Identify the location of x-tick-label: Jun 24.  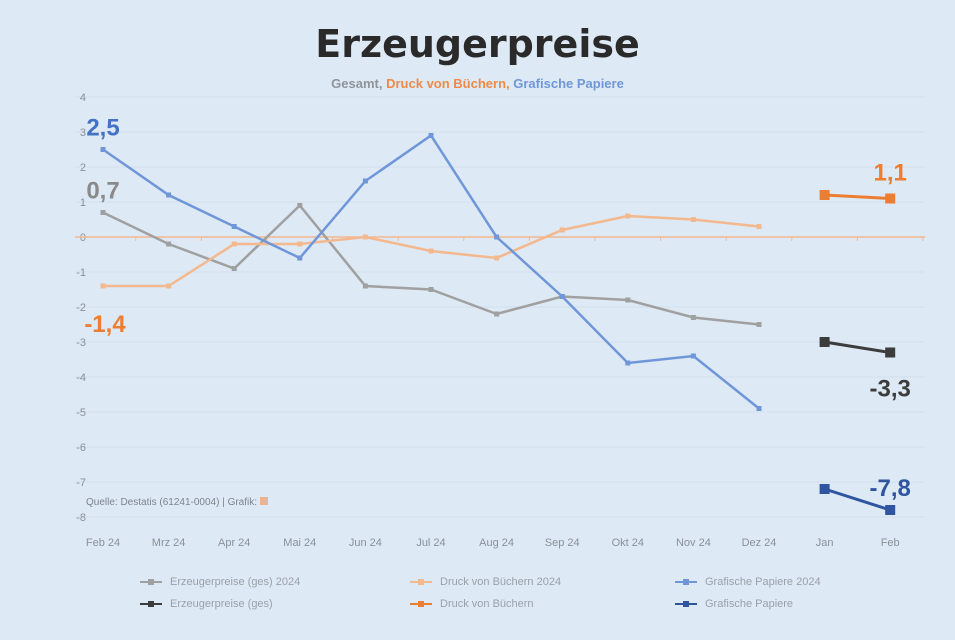
(365, 543).